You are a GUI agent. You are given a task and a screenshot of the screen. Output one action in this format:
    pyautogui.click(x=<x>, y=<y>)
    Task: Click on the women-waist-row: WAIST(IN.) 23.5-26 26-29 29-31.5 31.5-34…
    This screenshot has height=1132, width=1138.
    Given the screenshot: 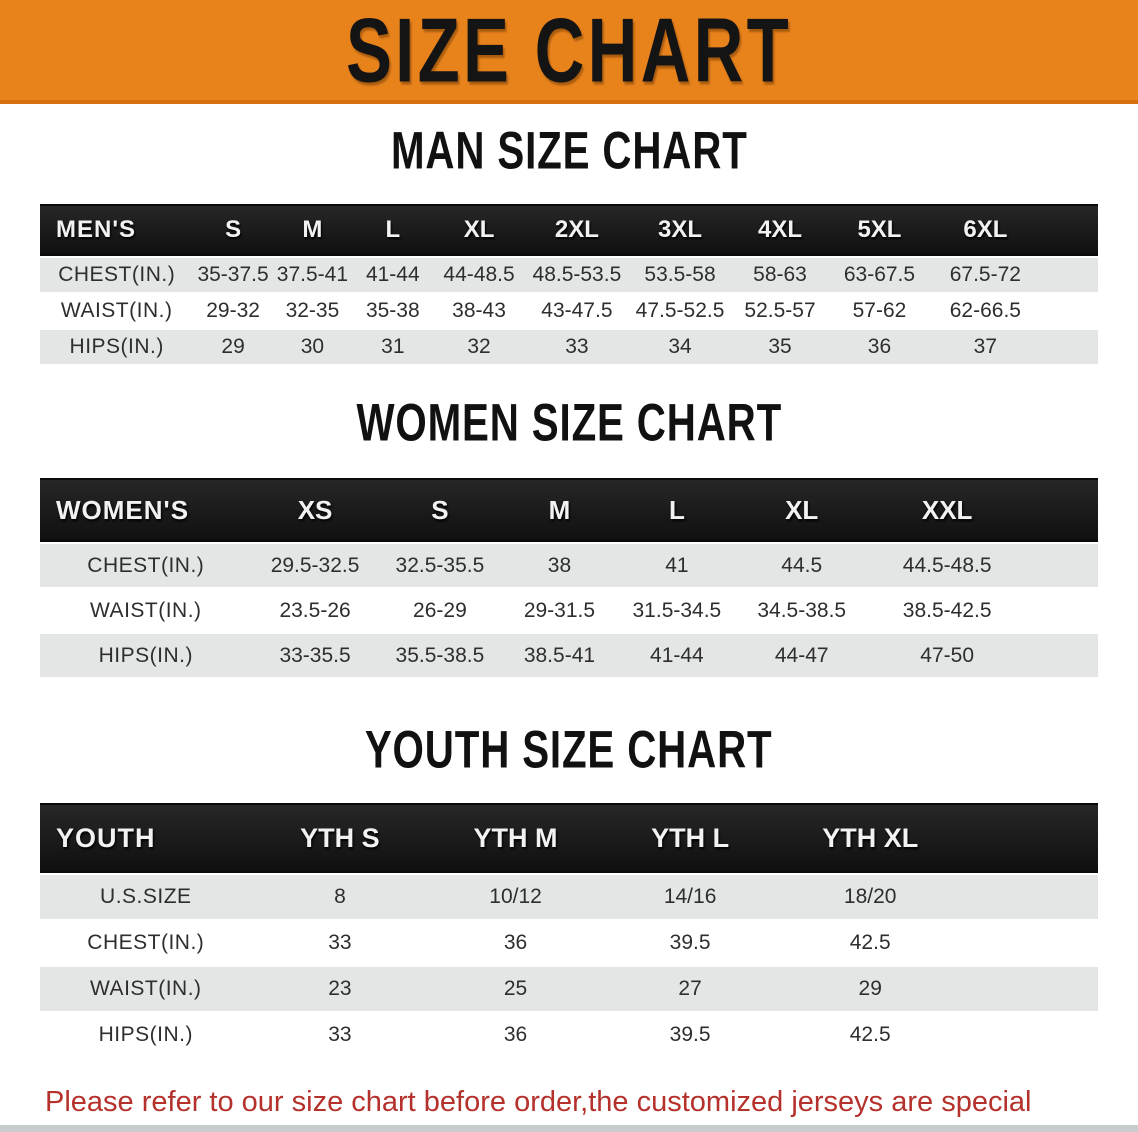 What is the action you would take?
    pyautogui.click(x=569, y=610)
    